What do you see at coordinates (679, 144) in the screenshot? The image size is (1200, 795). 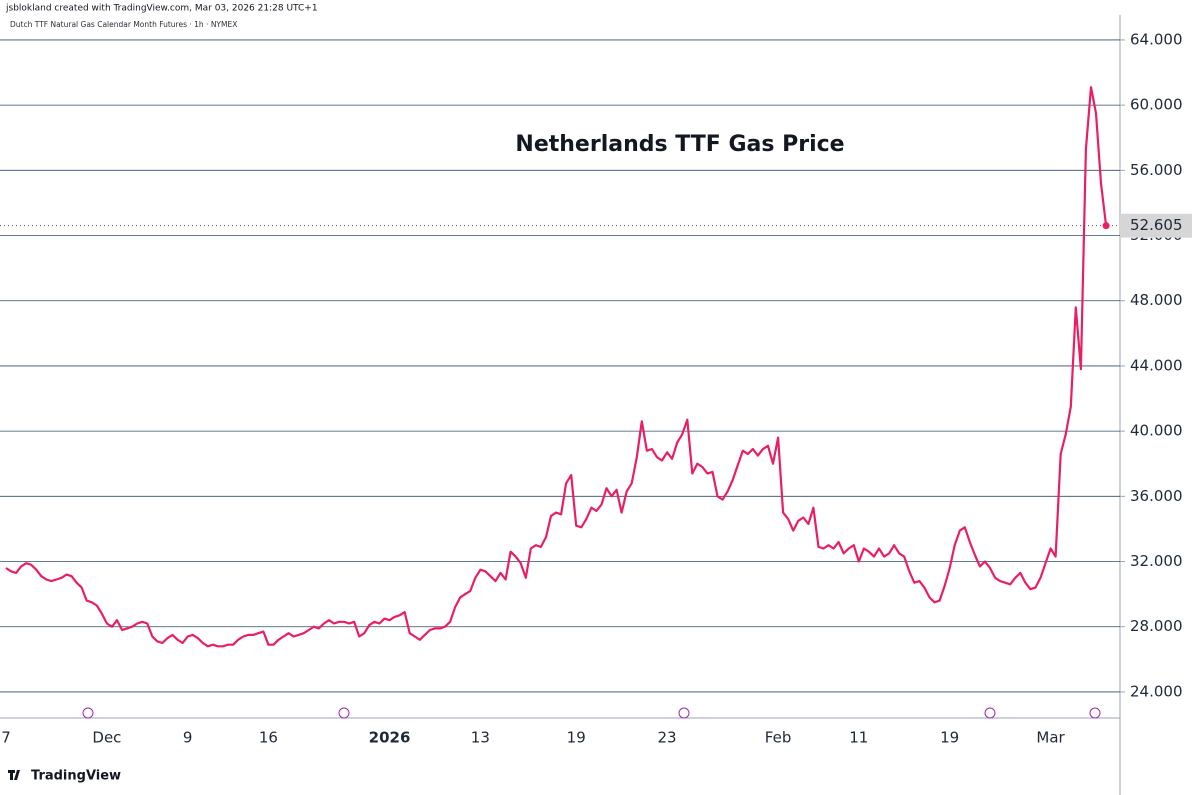 I see `chart-title: Netherlands TTF Gas Price` at bounding box center [679, 144].